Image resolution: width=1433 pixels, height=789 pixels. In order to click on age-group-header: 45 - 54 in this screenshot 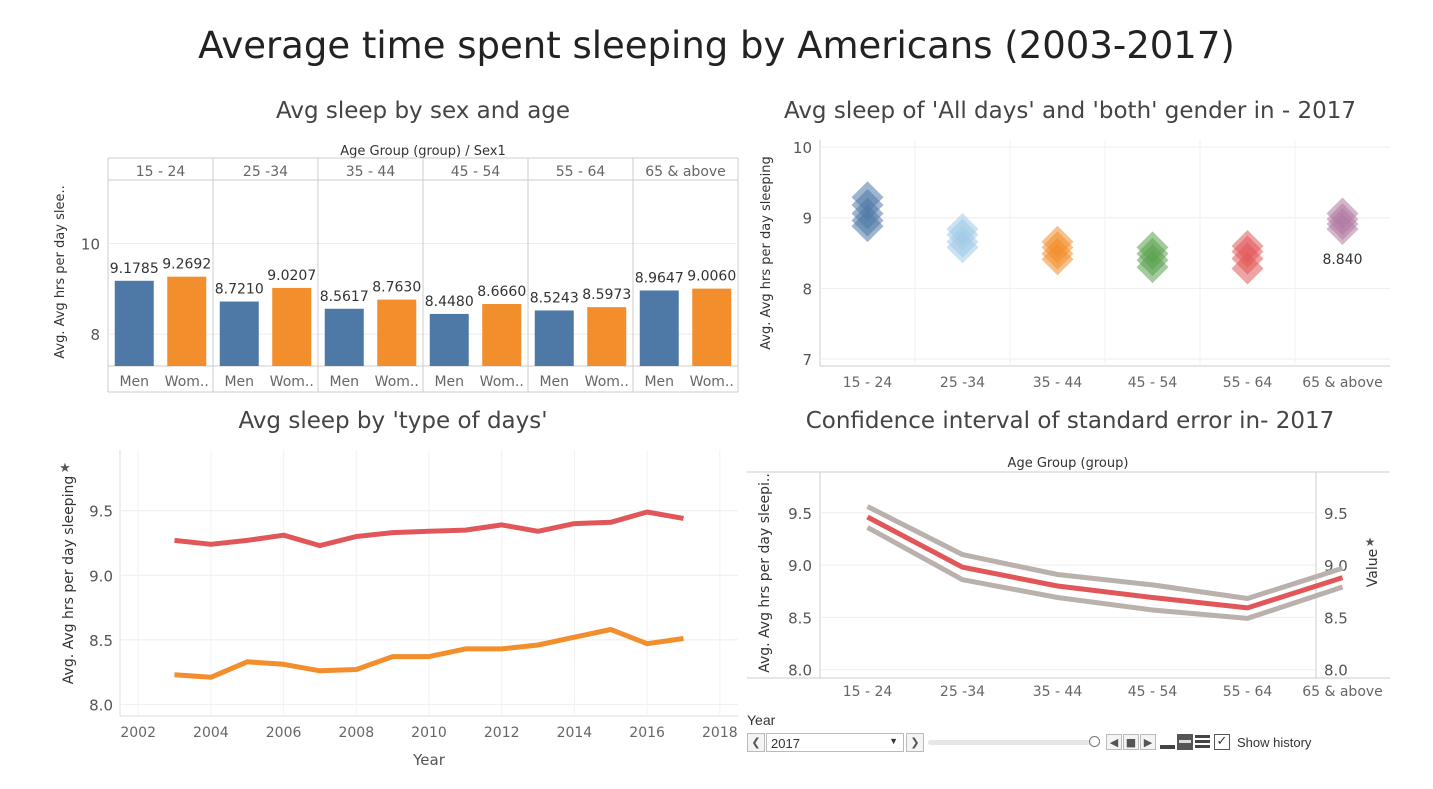, I will do `click(476, 172)`.